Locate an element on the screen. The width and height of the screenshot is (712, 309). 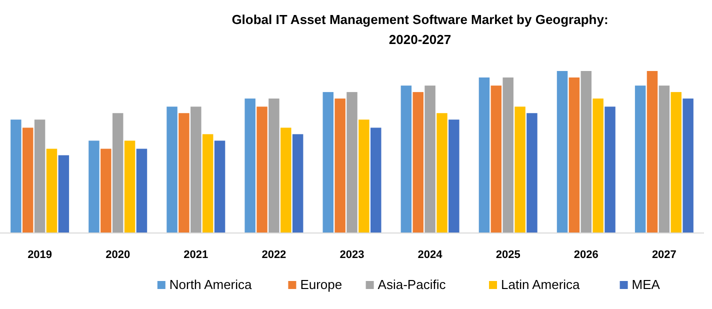
x-tick-label: 2020 is located at coordinates (118, 255).